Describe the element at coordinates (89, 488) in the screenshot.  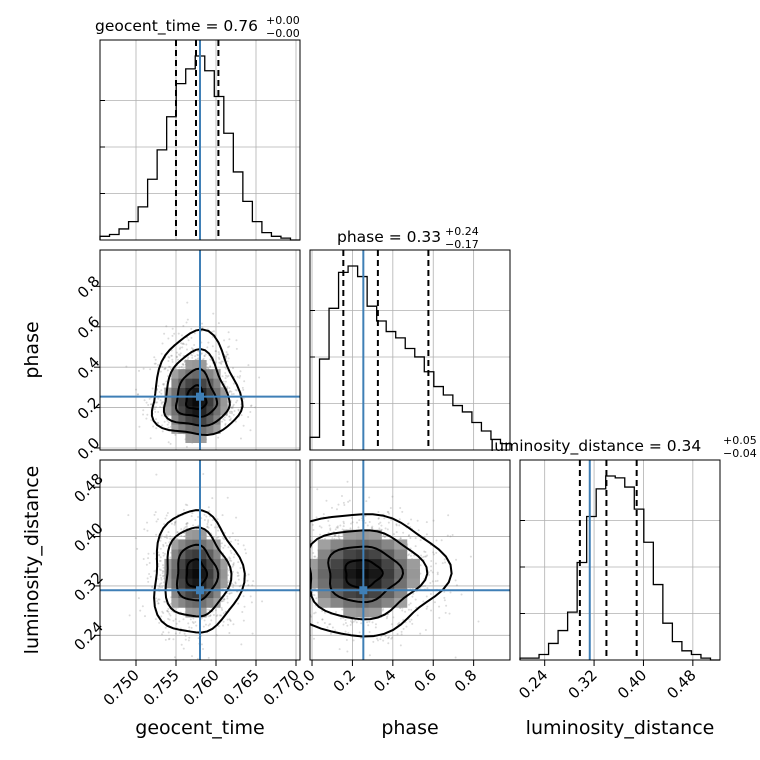
I see `y-tick-label: 0.48` at that location.